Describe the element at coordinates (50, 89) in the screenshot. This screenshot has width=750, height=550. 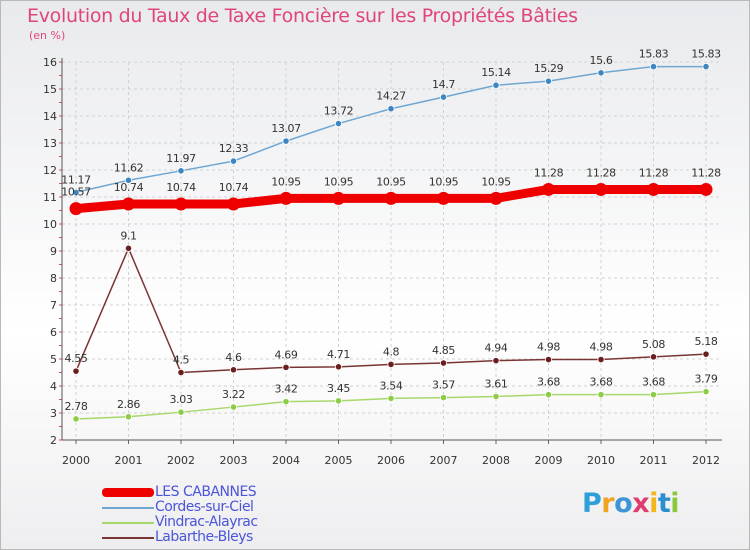
I see `y-tick-label: 15` at that location.